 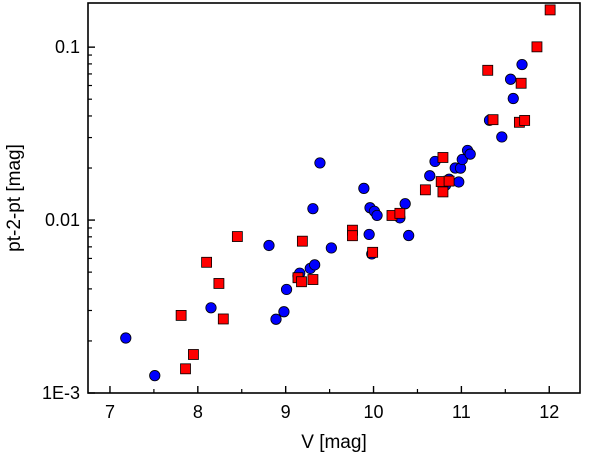 I want to click on y-tick-label: 0.1, so click(x=67, y=47).